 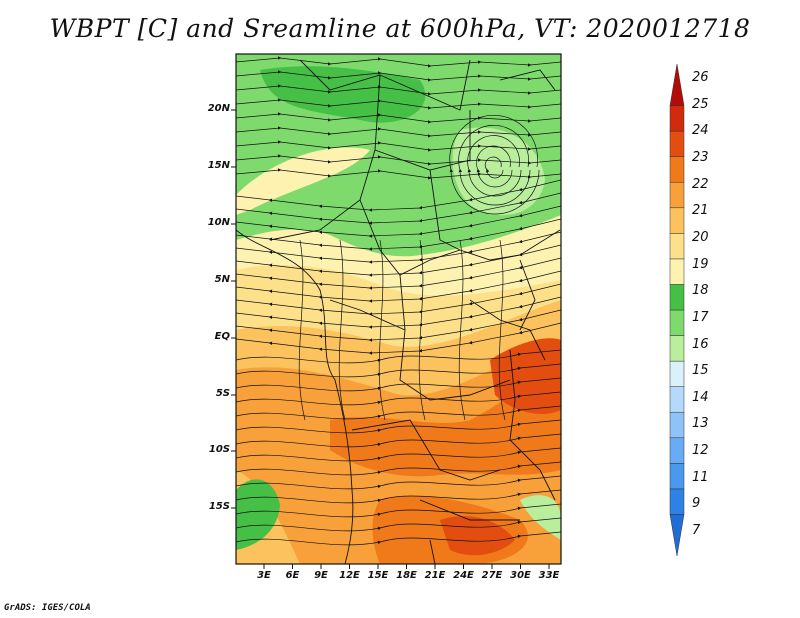 I want to click on colorbar-label: 15, so click(x=700, y=371).